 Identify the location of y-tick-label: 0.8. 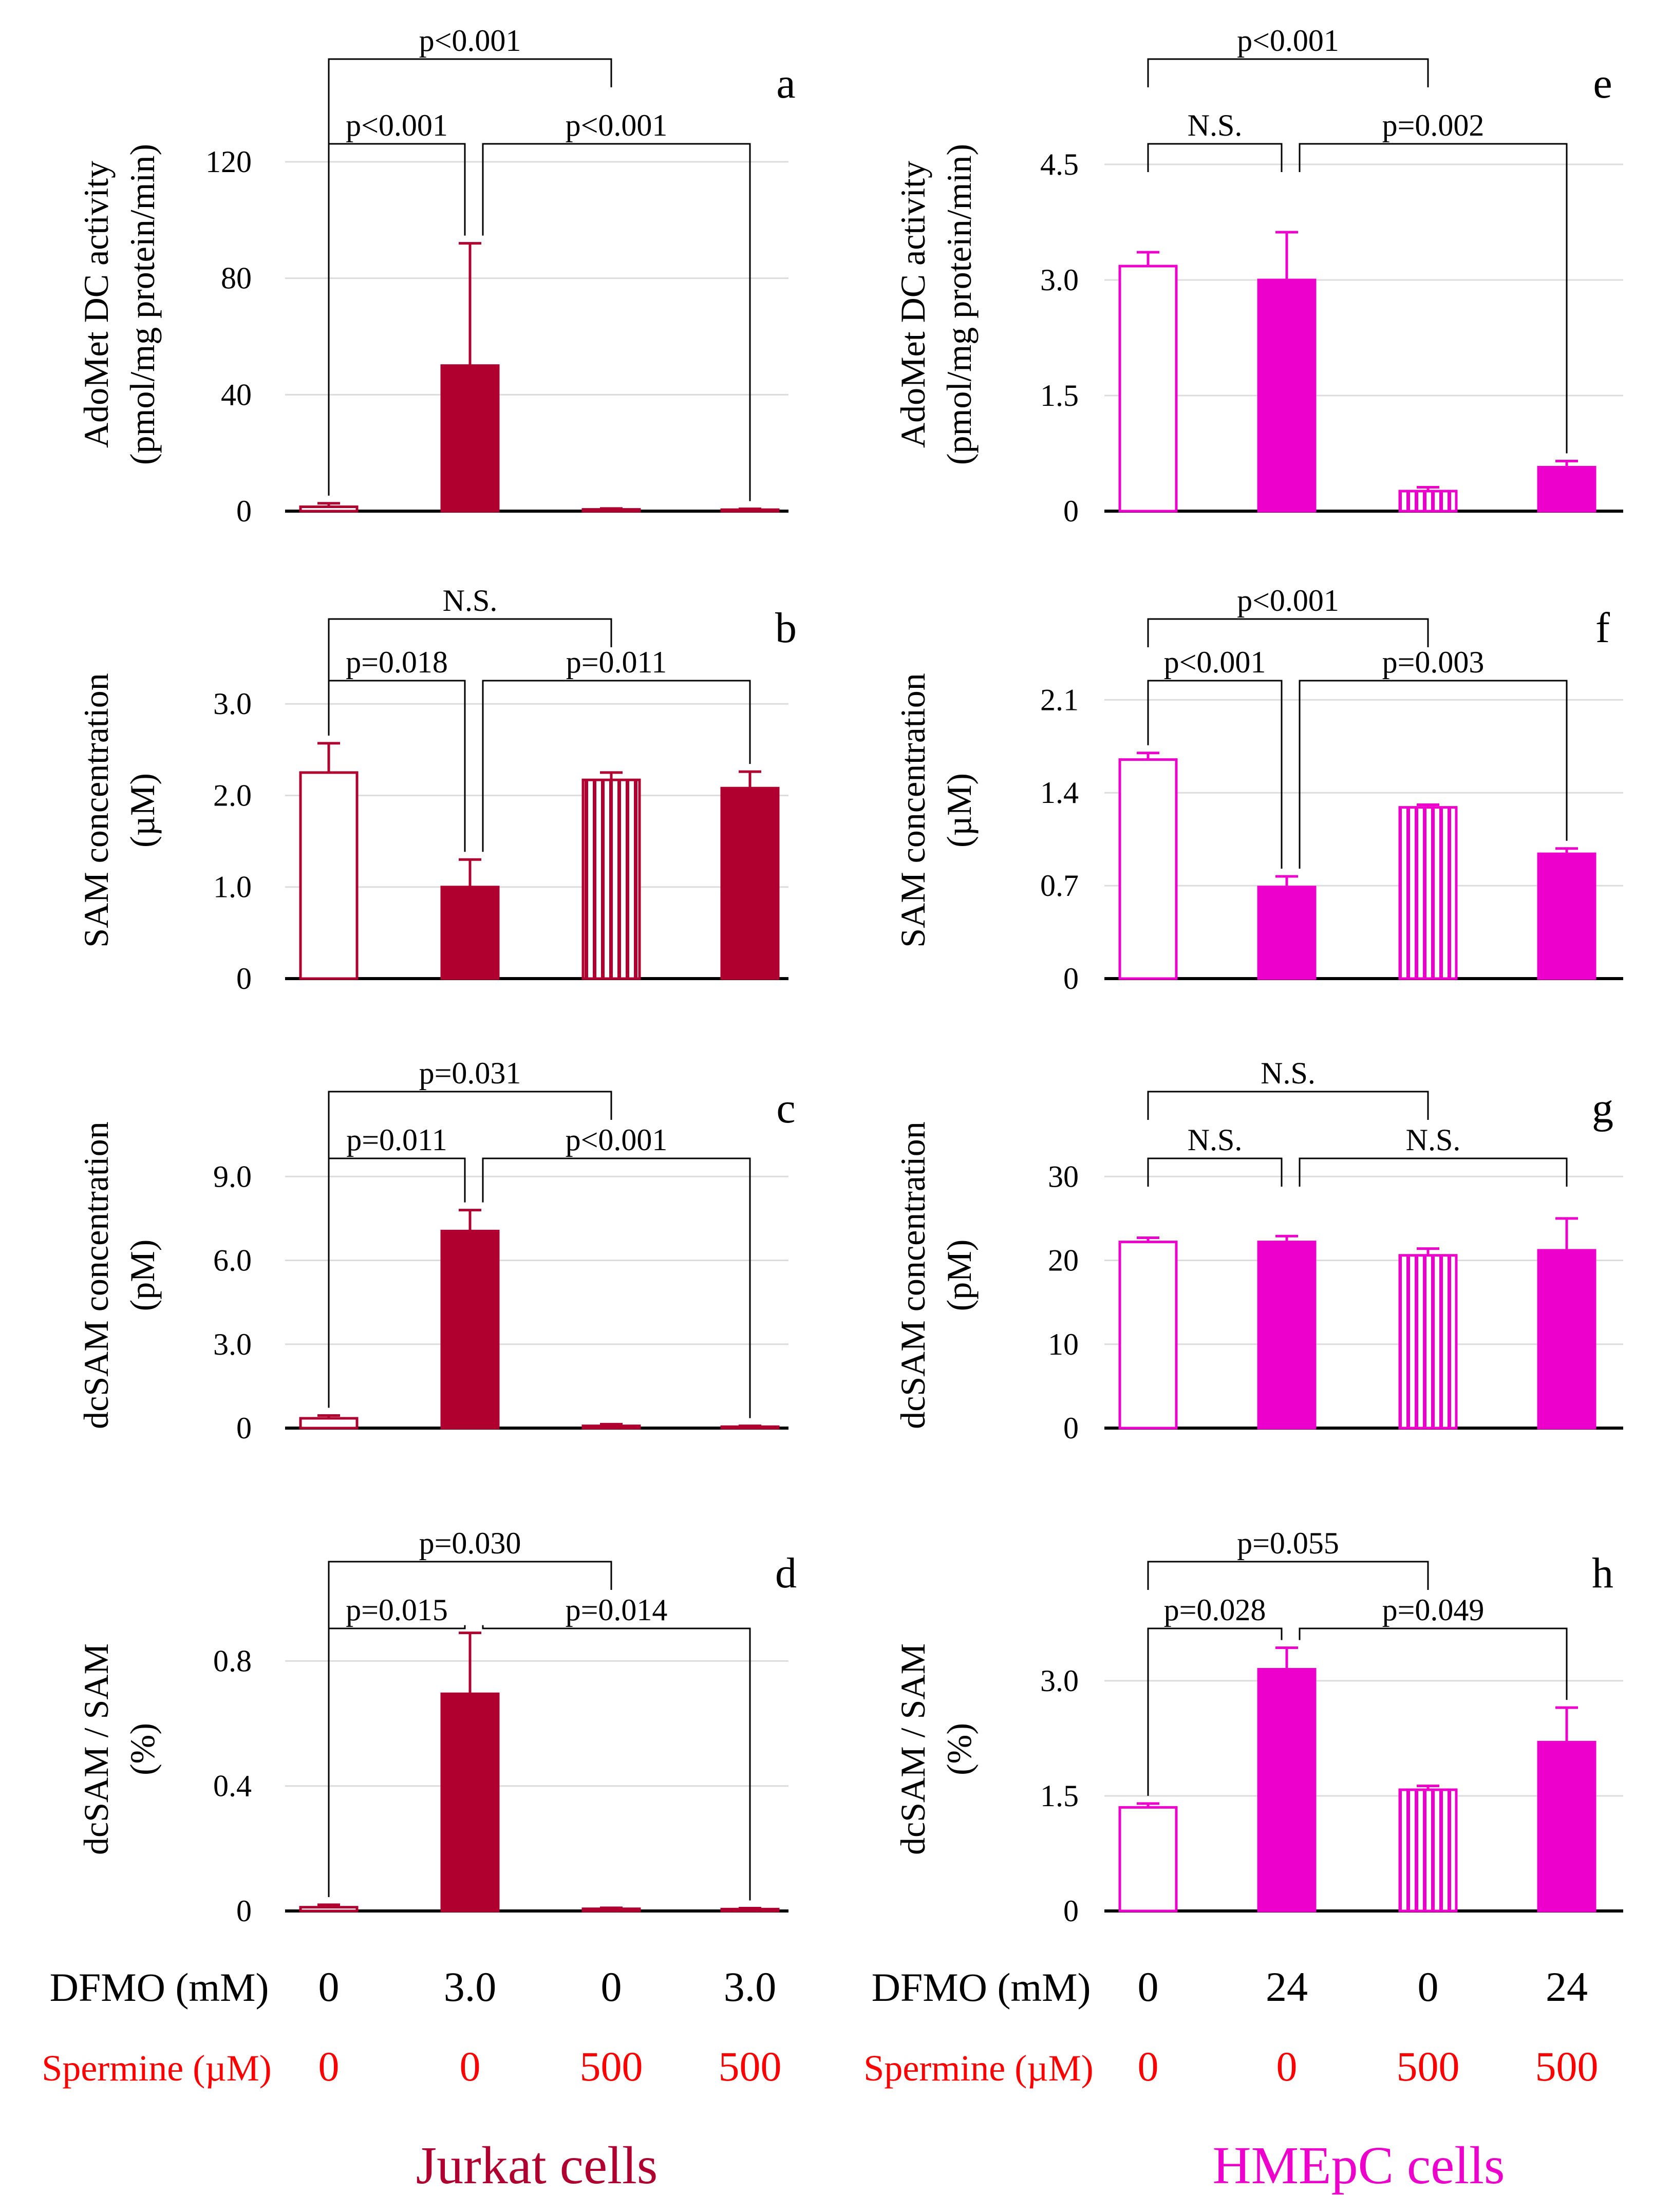
(233, 1661).